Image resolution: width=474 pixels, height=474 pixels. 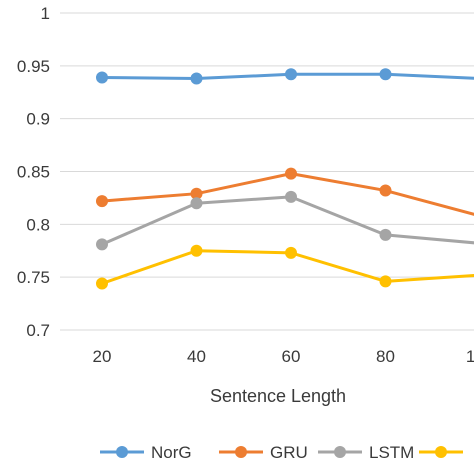 I want to click on y-tick-label: 0.9, so click(x=38, y=119).